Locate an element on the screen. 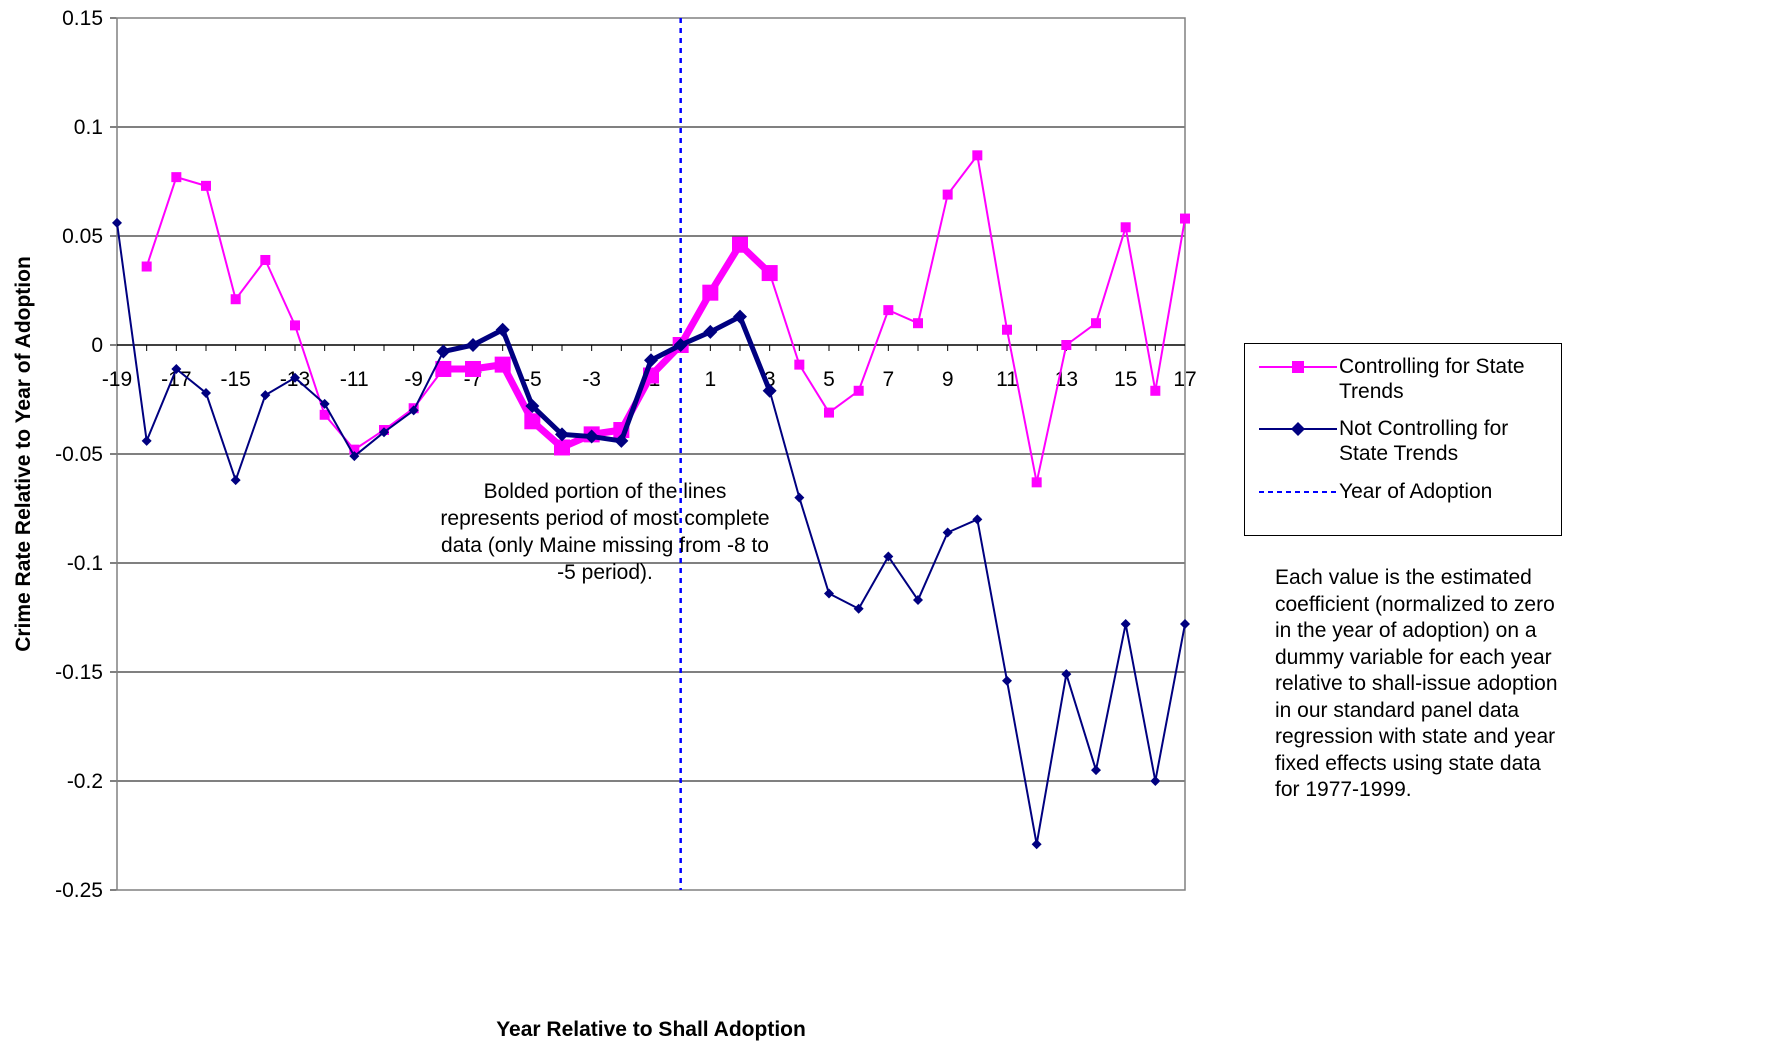 This screenshot has width=1767, height=1064. legend-label: Not Controlling for State Trends is located at coordinates (1424, 441).